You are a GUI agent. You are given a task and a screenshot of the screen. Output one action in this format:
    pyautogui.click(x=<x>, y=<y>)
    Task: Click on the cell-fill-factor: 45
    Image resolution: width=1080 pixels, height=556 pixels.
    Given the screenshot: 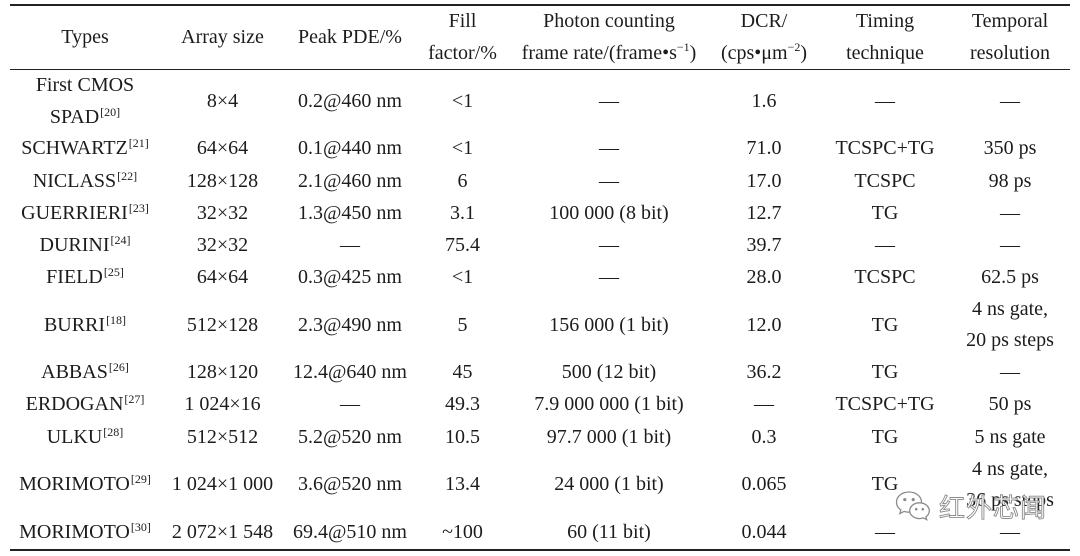 What is the action you would take?
    pyautogui.click(x=462, y=373)
    